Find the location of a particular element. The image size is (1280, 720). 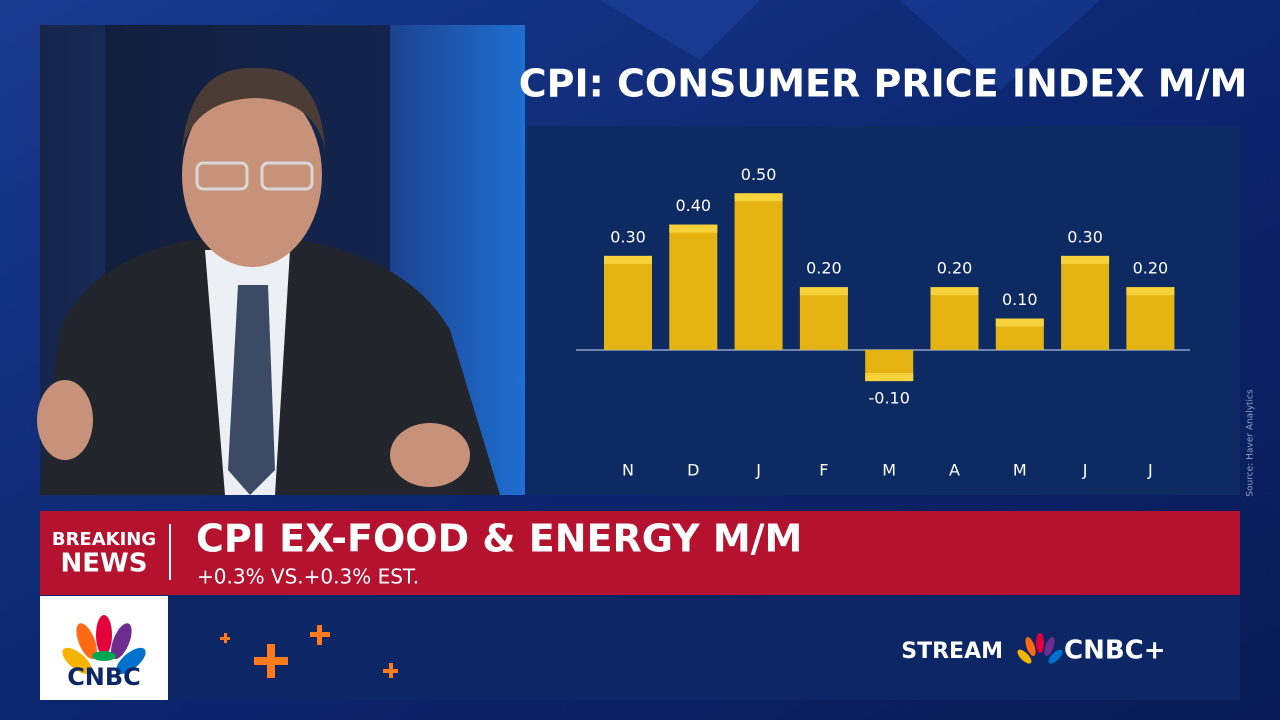

value-label: -0.10 is located at coordinates (888, 398).